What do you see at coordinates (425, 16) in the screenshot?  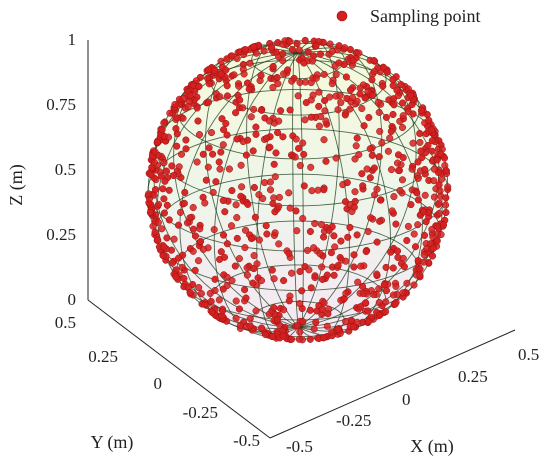 I see `legend-label: Sampling point` at bounding box center [425, 16].